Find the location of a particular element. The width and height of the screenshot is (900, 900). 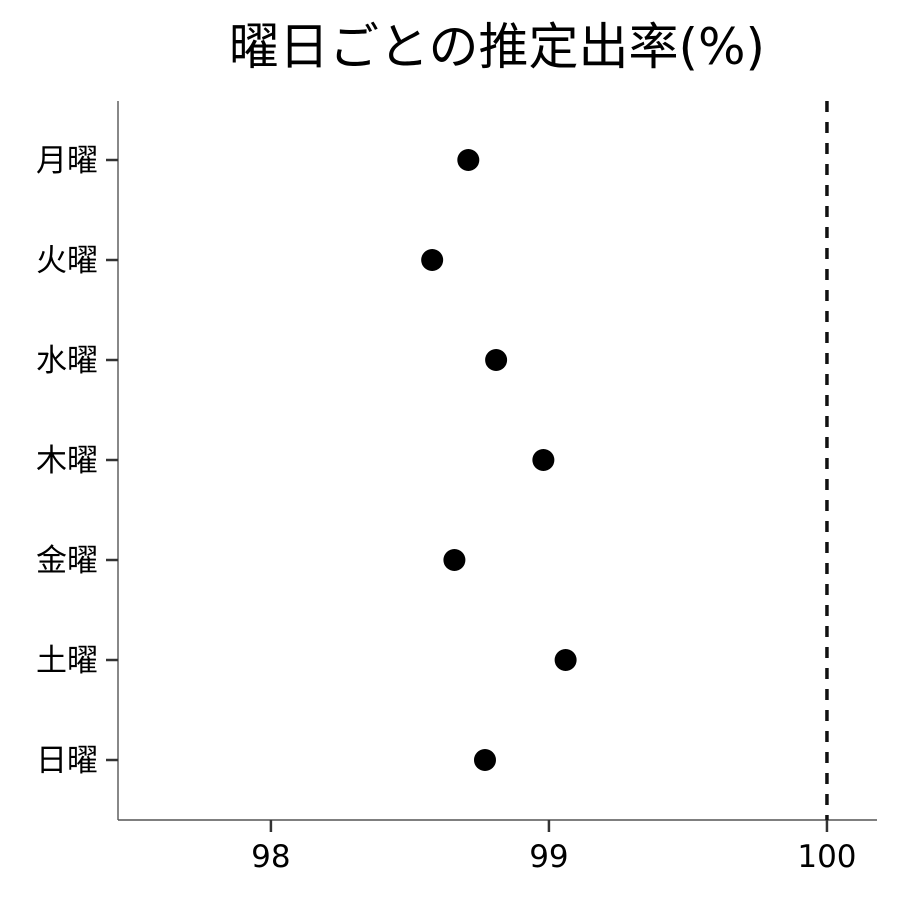

y-tick-label: 月曜 is located at coordinates (67, 161).